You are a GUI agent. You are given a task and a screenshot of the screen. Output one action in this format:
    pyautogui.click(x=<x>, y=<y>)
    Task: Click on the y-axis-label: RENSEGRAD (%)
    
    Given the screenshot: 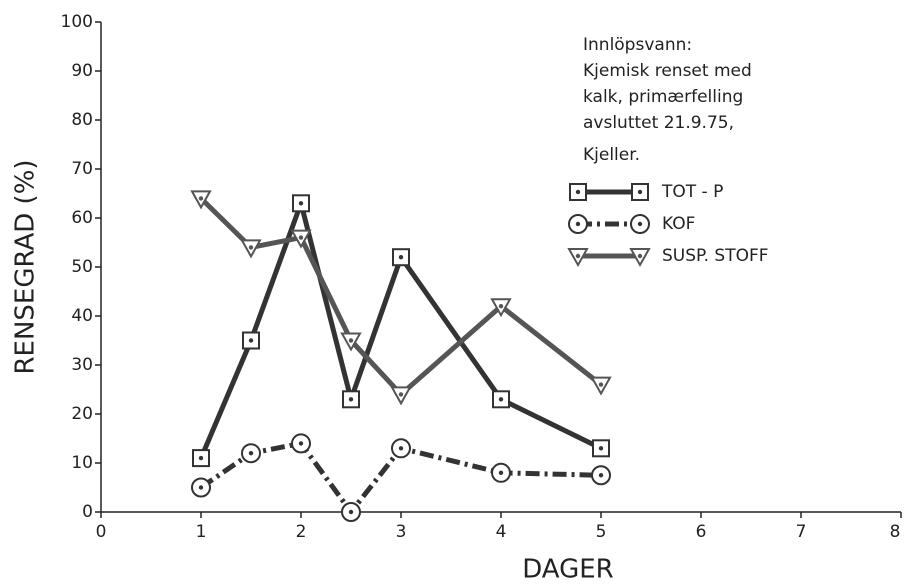 What is the action you would take?
    pyautogui.click(x=26, y=266)
    